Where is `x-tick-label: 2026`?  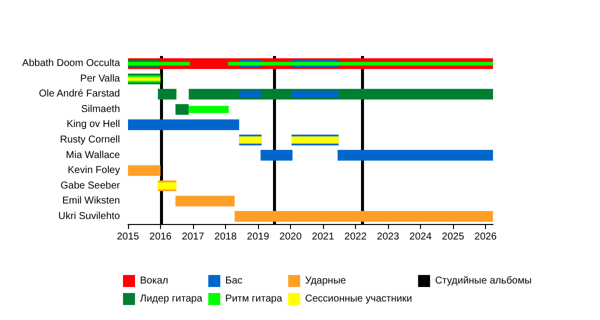
x-tick-label: 2026 is located at coordinates (486, 237).